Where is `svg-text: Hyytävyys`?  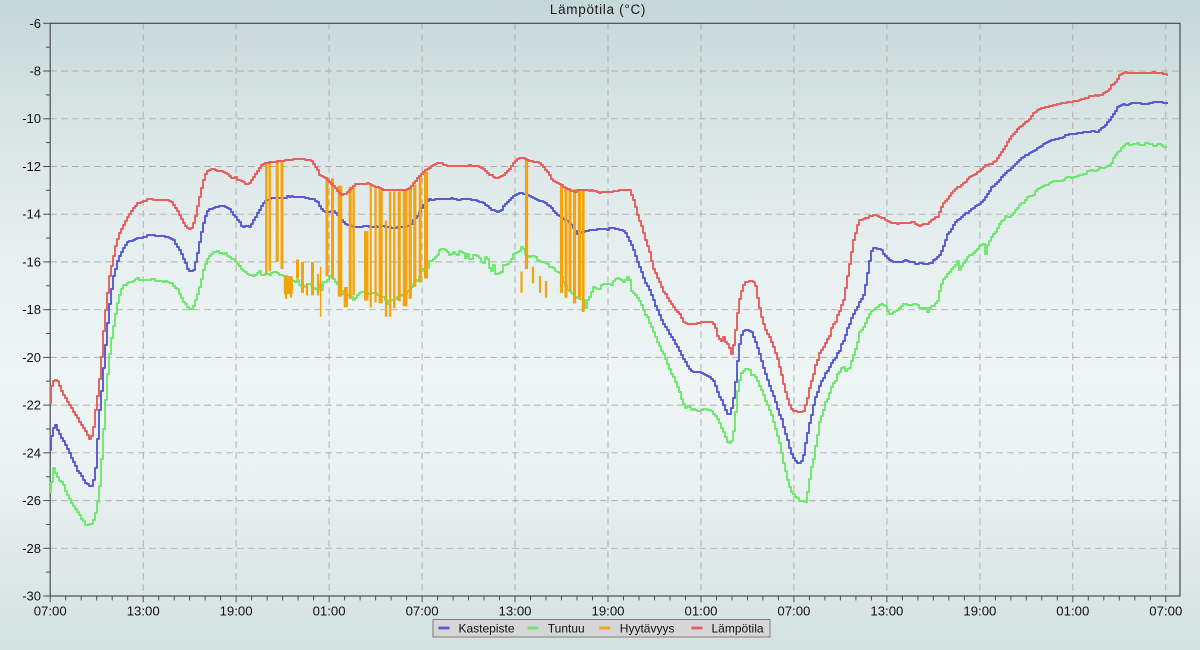
svg-text: Hyytävyys is located at coordinates (647, 629).